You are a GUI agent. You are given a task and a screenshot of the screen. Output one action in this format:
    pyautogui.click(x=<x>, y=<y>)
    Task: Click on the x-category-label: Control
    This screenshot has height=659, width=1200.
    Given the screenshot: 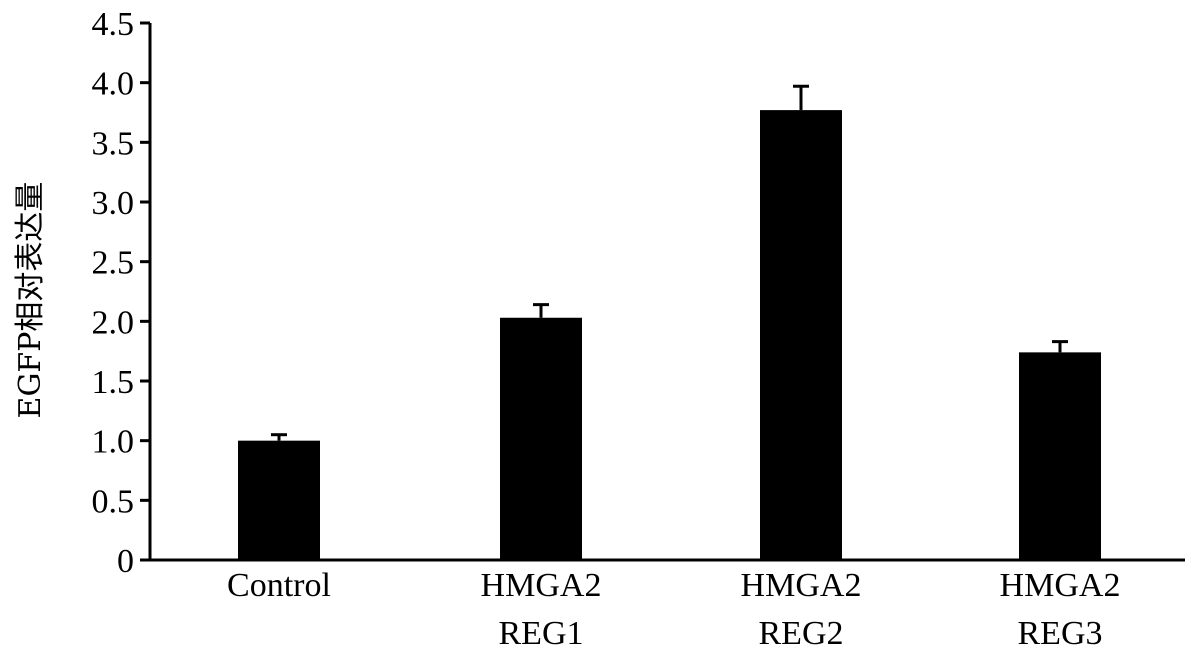 What is the action you would take?
    pyautogui.click(x=279, y=585)
    